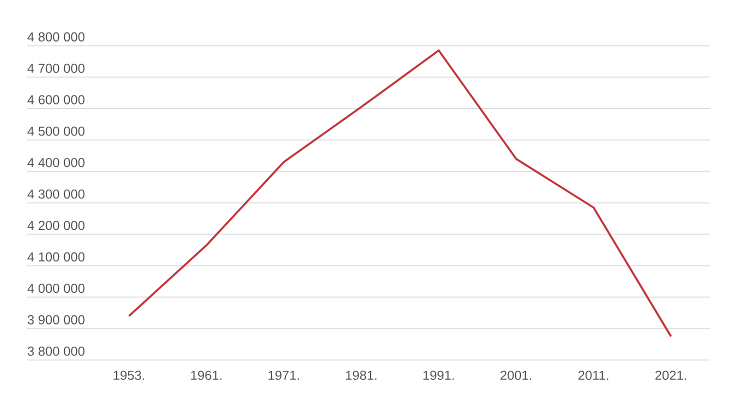  What do you see at coordinates (55, 68) in the screenshot?
I see `y-tick-label: 4 700 000` at bounding box center [55, 68].